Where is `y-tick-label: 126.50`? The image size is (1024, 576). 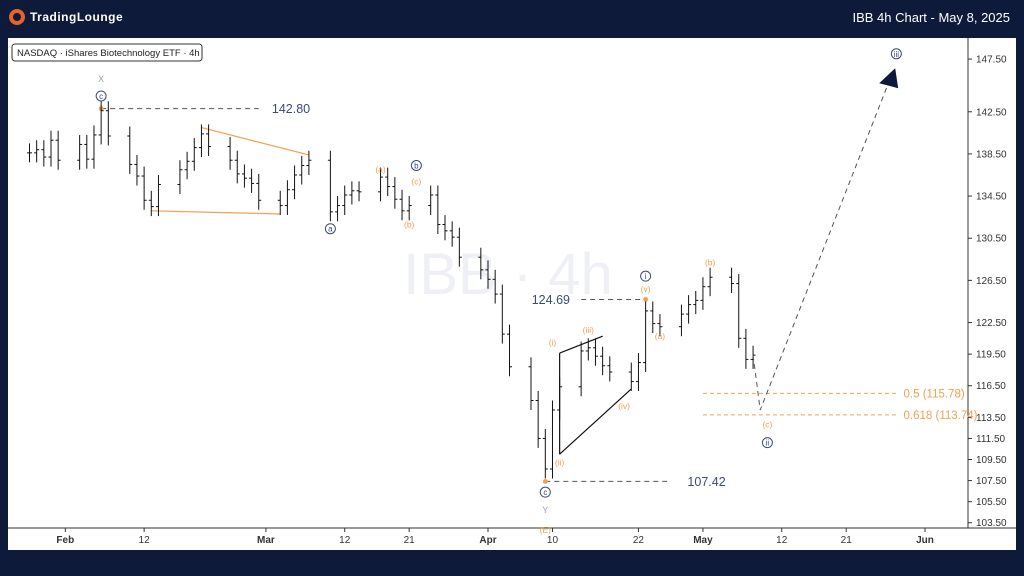 y-tick-label: 126.50 is located at coordinates (991, 281).